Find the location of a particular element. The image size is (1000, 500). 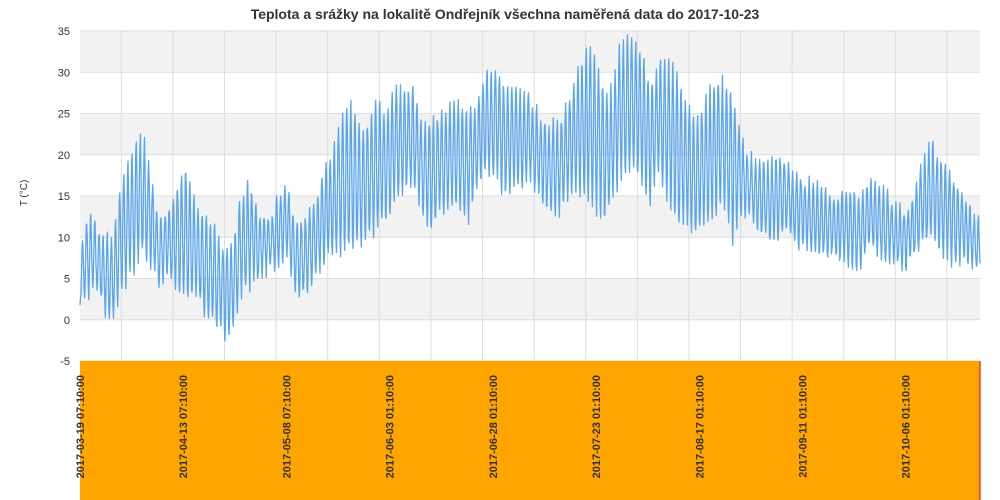

y-tick-label: -5 is located at coordinates (65, 362).